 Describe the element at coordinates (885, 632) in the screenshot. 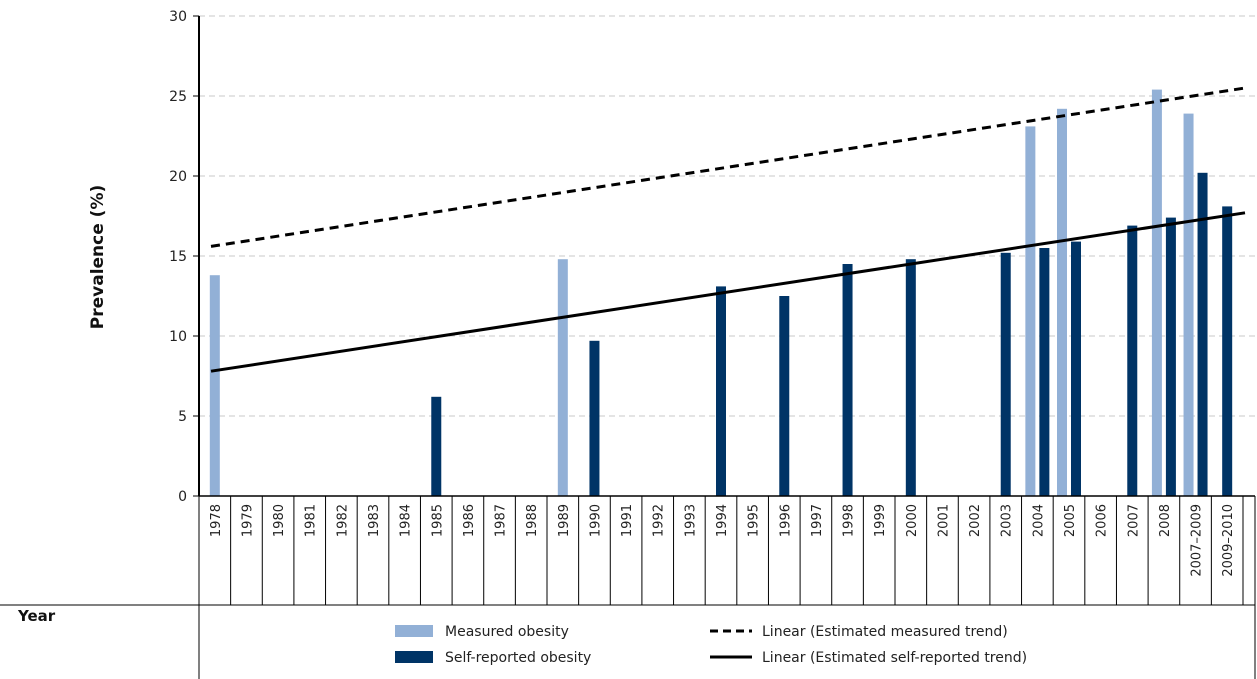

I see `legend-measured-trend-label: Linear (Estimated measured trend)` at that location.